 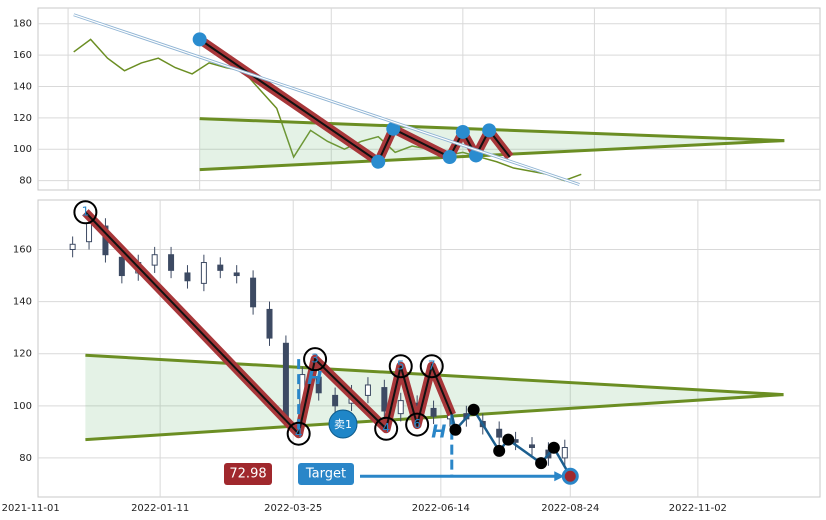 I want to click on x-tick-label: 2022-06-14, so click(x=441, y=508).